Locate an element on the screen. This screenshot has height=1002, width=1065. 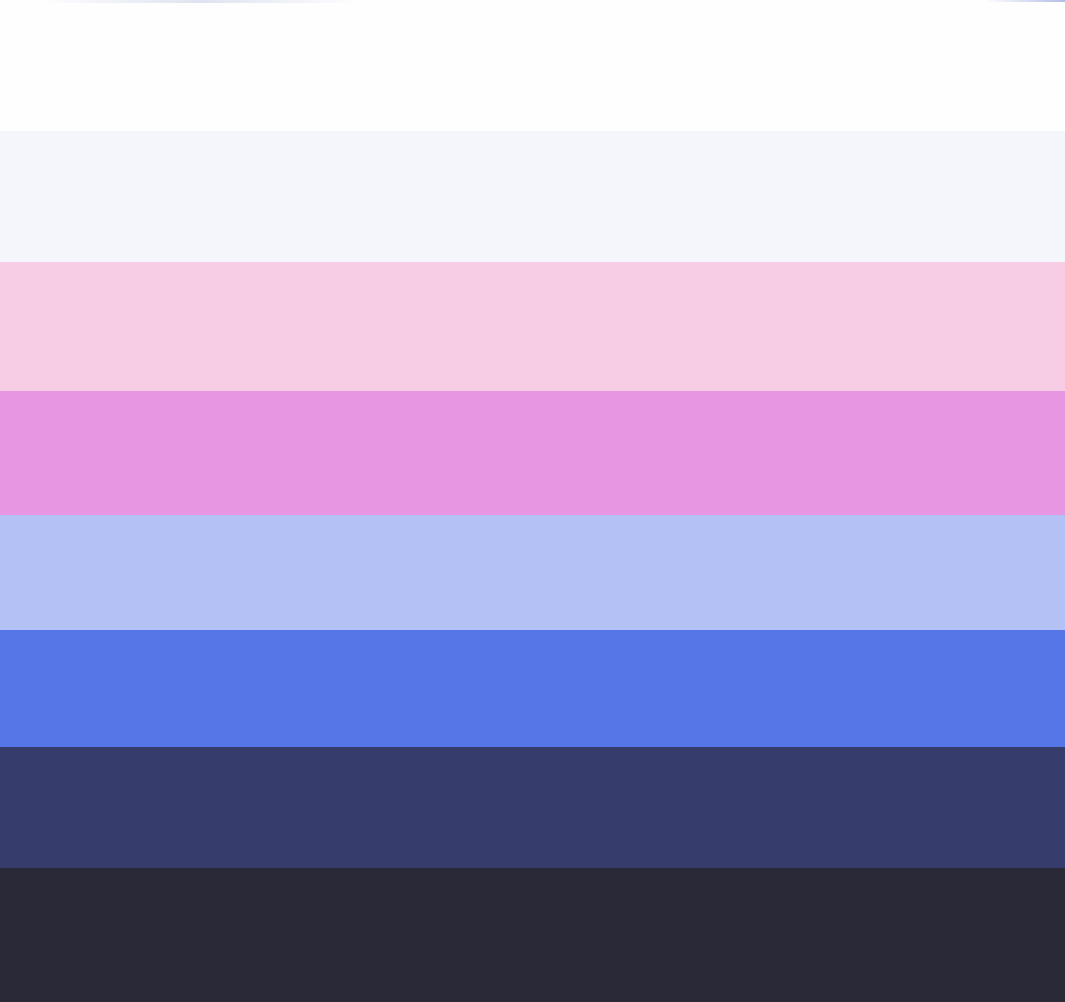
top-edge-highlight is located at coordinates (200, 1).